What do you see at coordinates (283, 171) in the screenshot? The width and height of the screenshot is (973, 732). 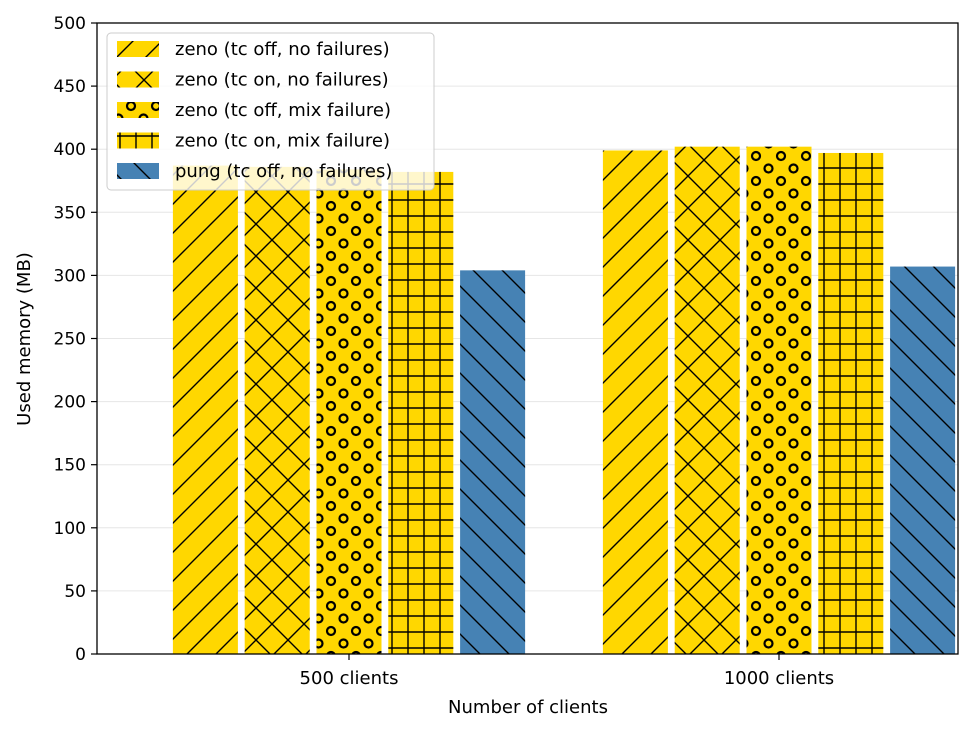 I see `legend-label-4: pung (tc off, no failures)` at bounding box center [283, 171].